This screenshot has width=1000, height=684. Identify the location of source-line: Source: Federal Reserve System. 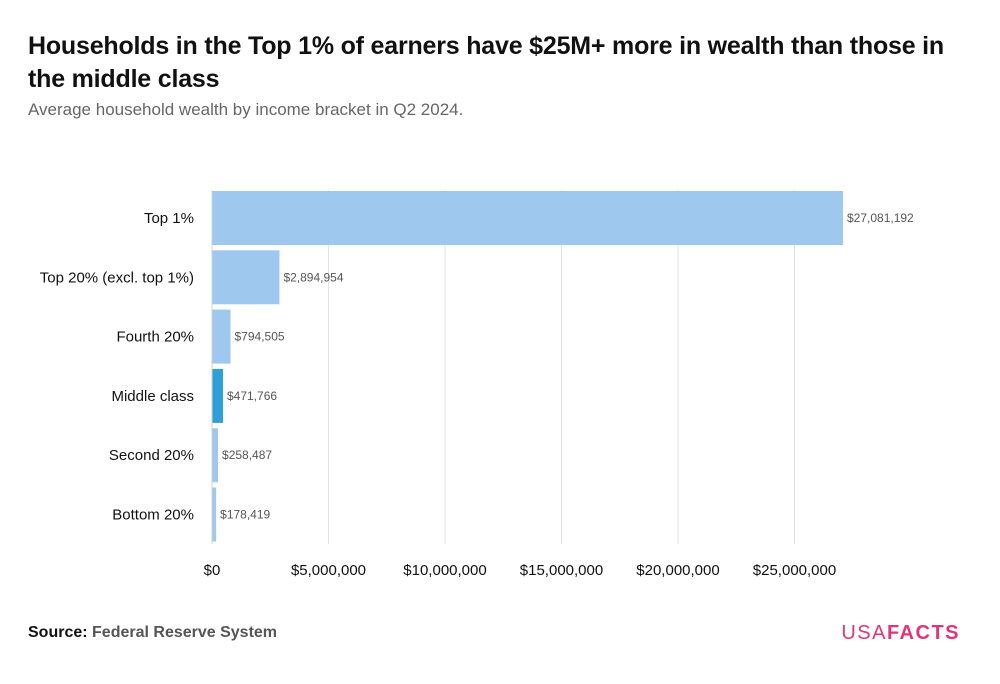
(152, 633).